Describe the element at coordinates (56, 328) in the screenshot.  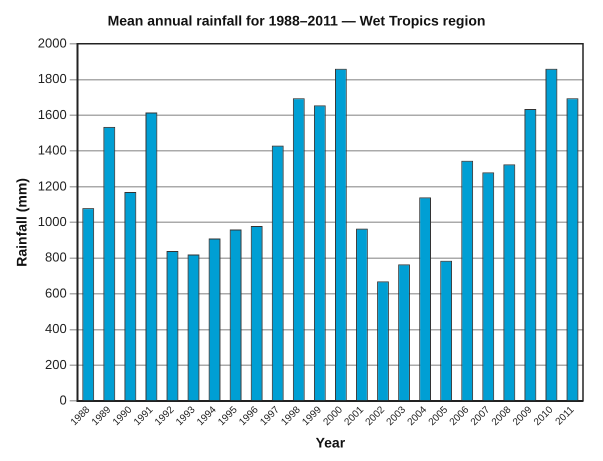
I see `y-tick-label: 400` at that location.